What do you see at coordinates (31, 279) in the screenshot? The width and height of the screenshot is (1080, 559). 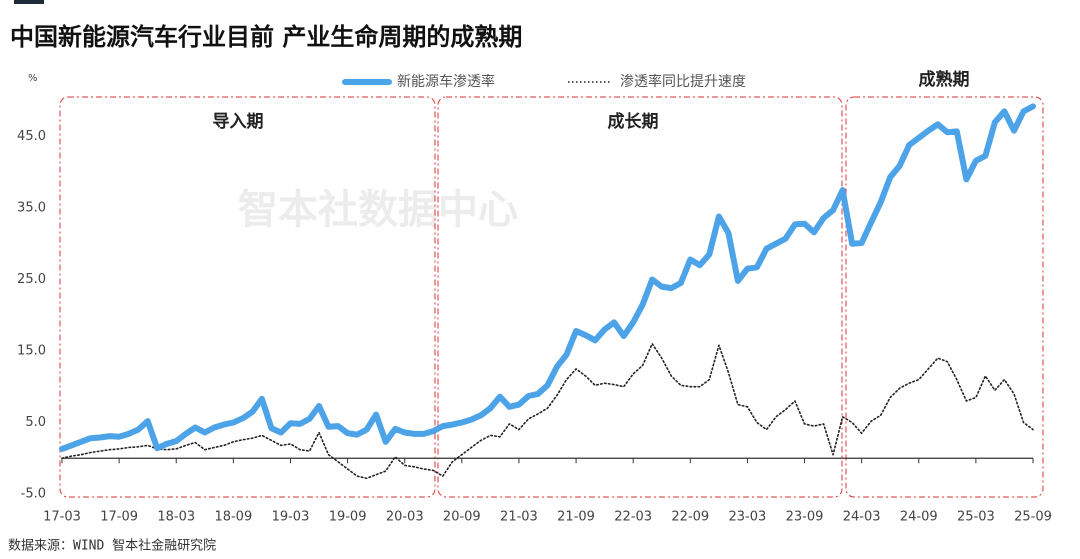 I see `y-tick-label: 25.0` at bounding box center [31, 279].